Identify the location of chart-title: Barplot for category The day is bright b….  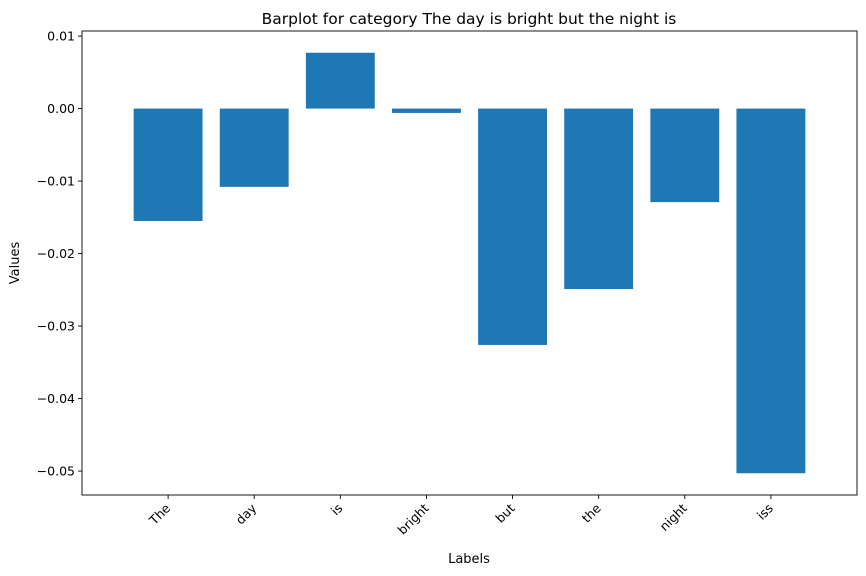
(469, 19).